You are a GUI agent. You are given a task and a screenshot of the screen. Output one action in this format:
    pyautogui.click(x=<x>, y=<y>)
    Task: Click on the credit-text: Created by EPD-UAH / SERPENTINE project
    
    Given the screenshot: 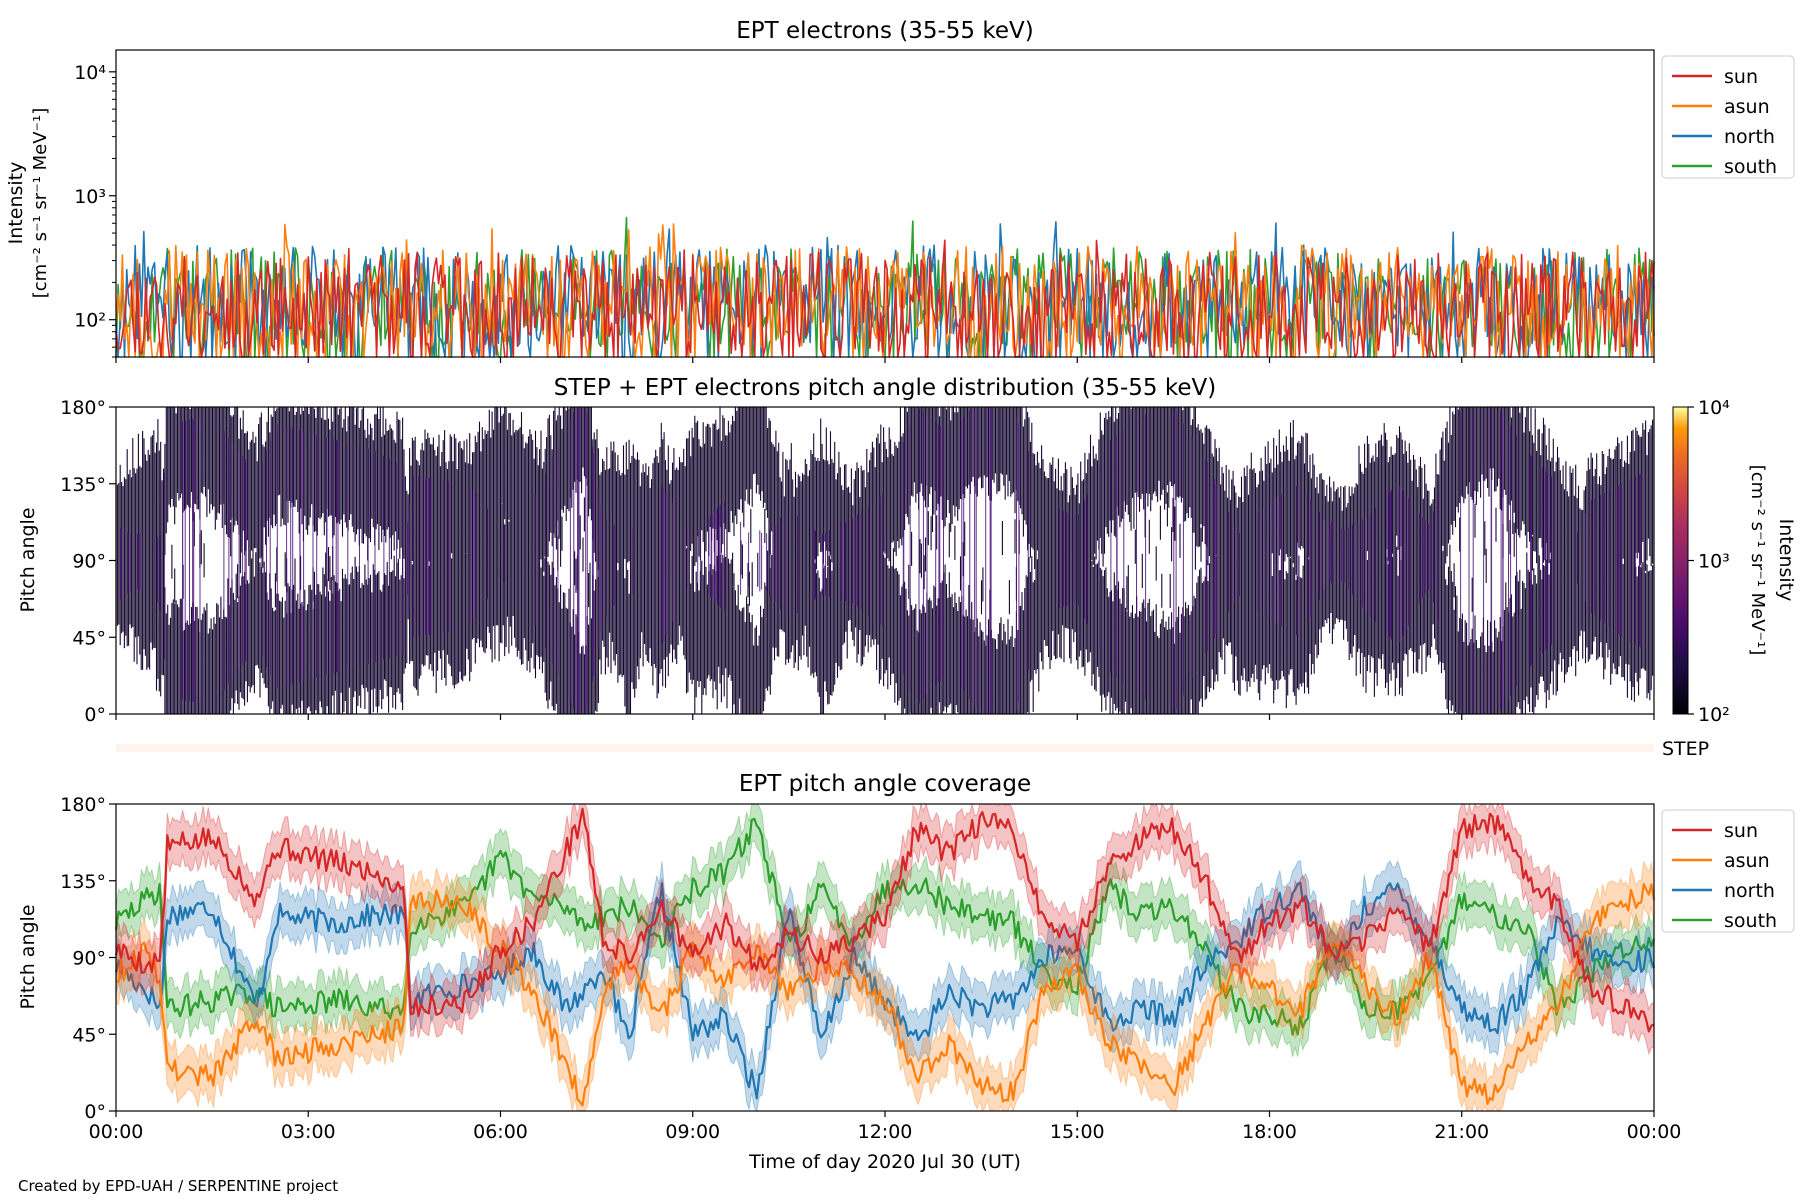 What is the action you would take?
    pyautogui.click(x=178, y=1186)
    